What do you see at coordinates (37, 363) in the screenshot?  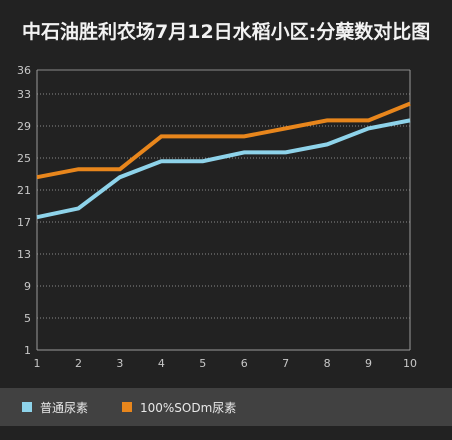 I see `x-tick-label: 1` at bounding box center [37, 363].